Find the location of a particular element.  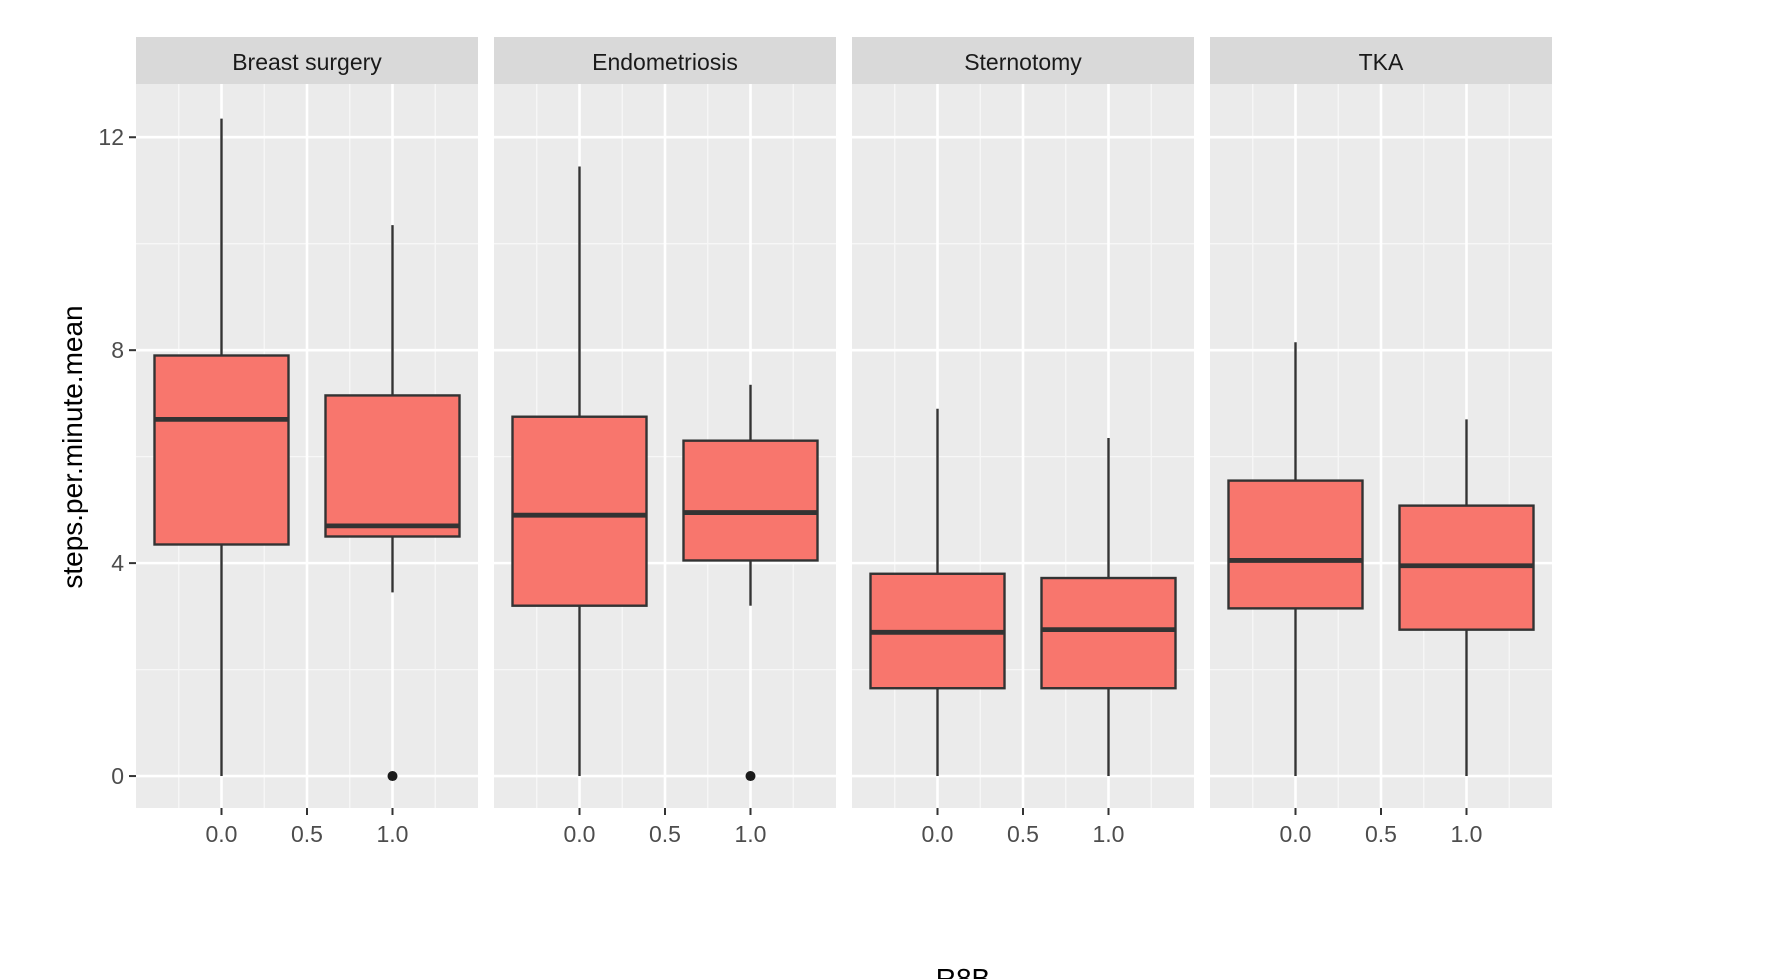

facet-strip-label: Endometriosis is located at coordinates (665, 62).